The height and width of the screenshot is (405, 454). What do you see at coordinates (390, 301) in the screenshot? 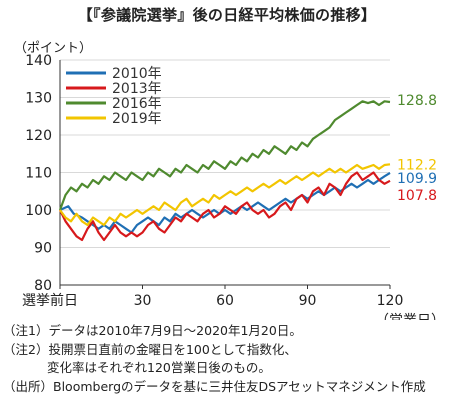
I see `x-tick-label: 120` at bounding box center [390, 301].